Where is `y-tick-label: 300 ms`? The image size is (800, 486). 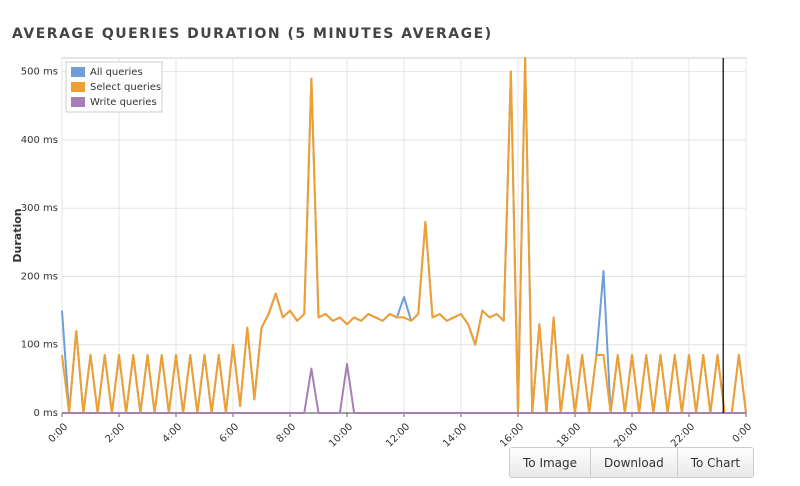
y-tick-label: 300 ms is located at coordinates (39, 208).